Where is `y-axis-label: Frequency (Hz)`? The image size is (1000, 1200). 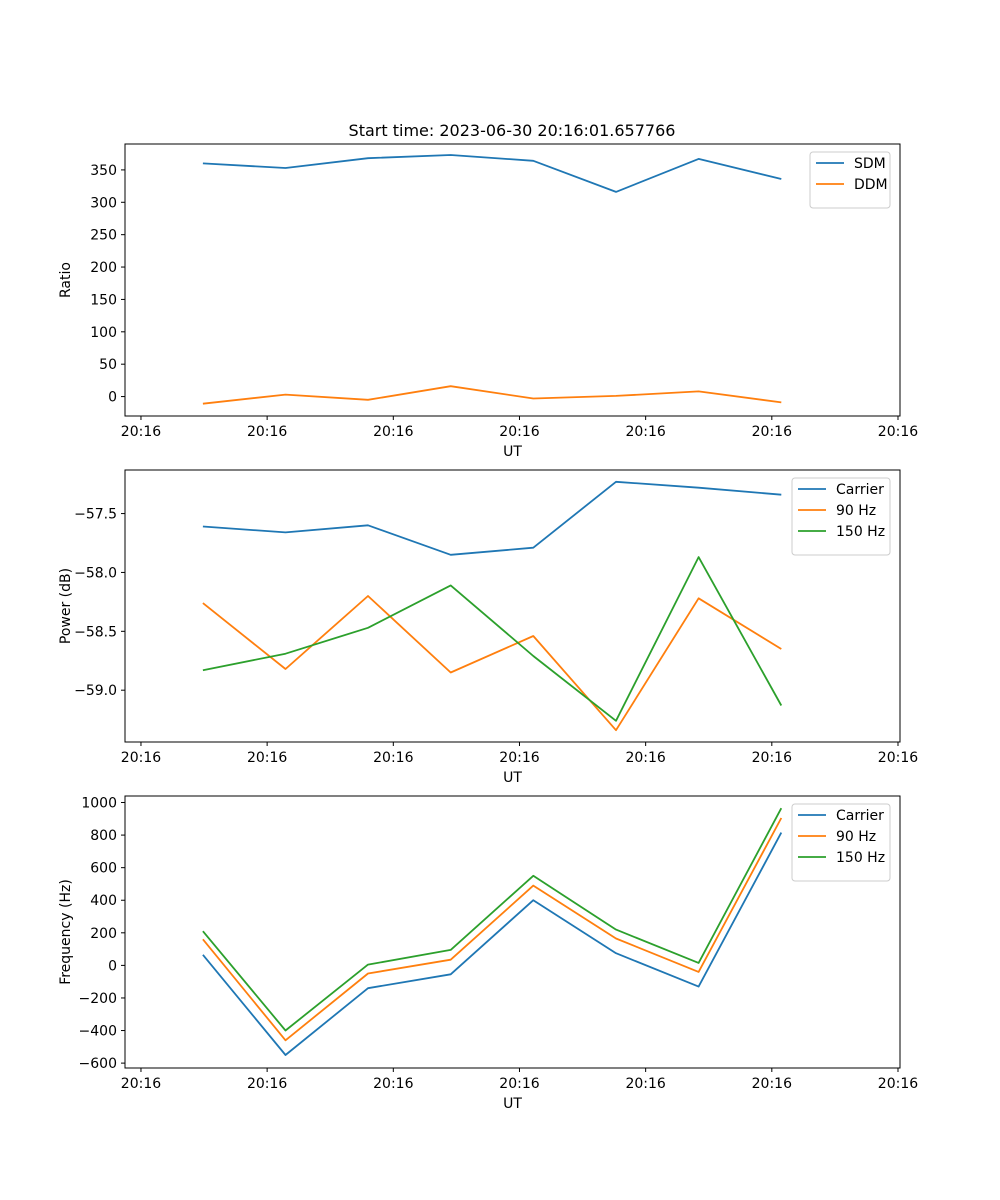 y-axis-label: Frequency (Hz) is located at coordinates (66, 932).